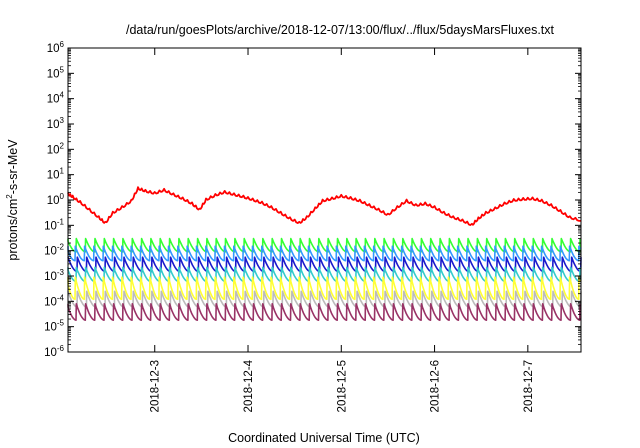 This screenshot has height=448, width=640. I want to click on y-axis-label-text: protons/cm, so click(13, 230).